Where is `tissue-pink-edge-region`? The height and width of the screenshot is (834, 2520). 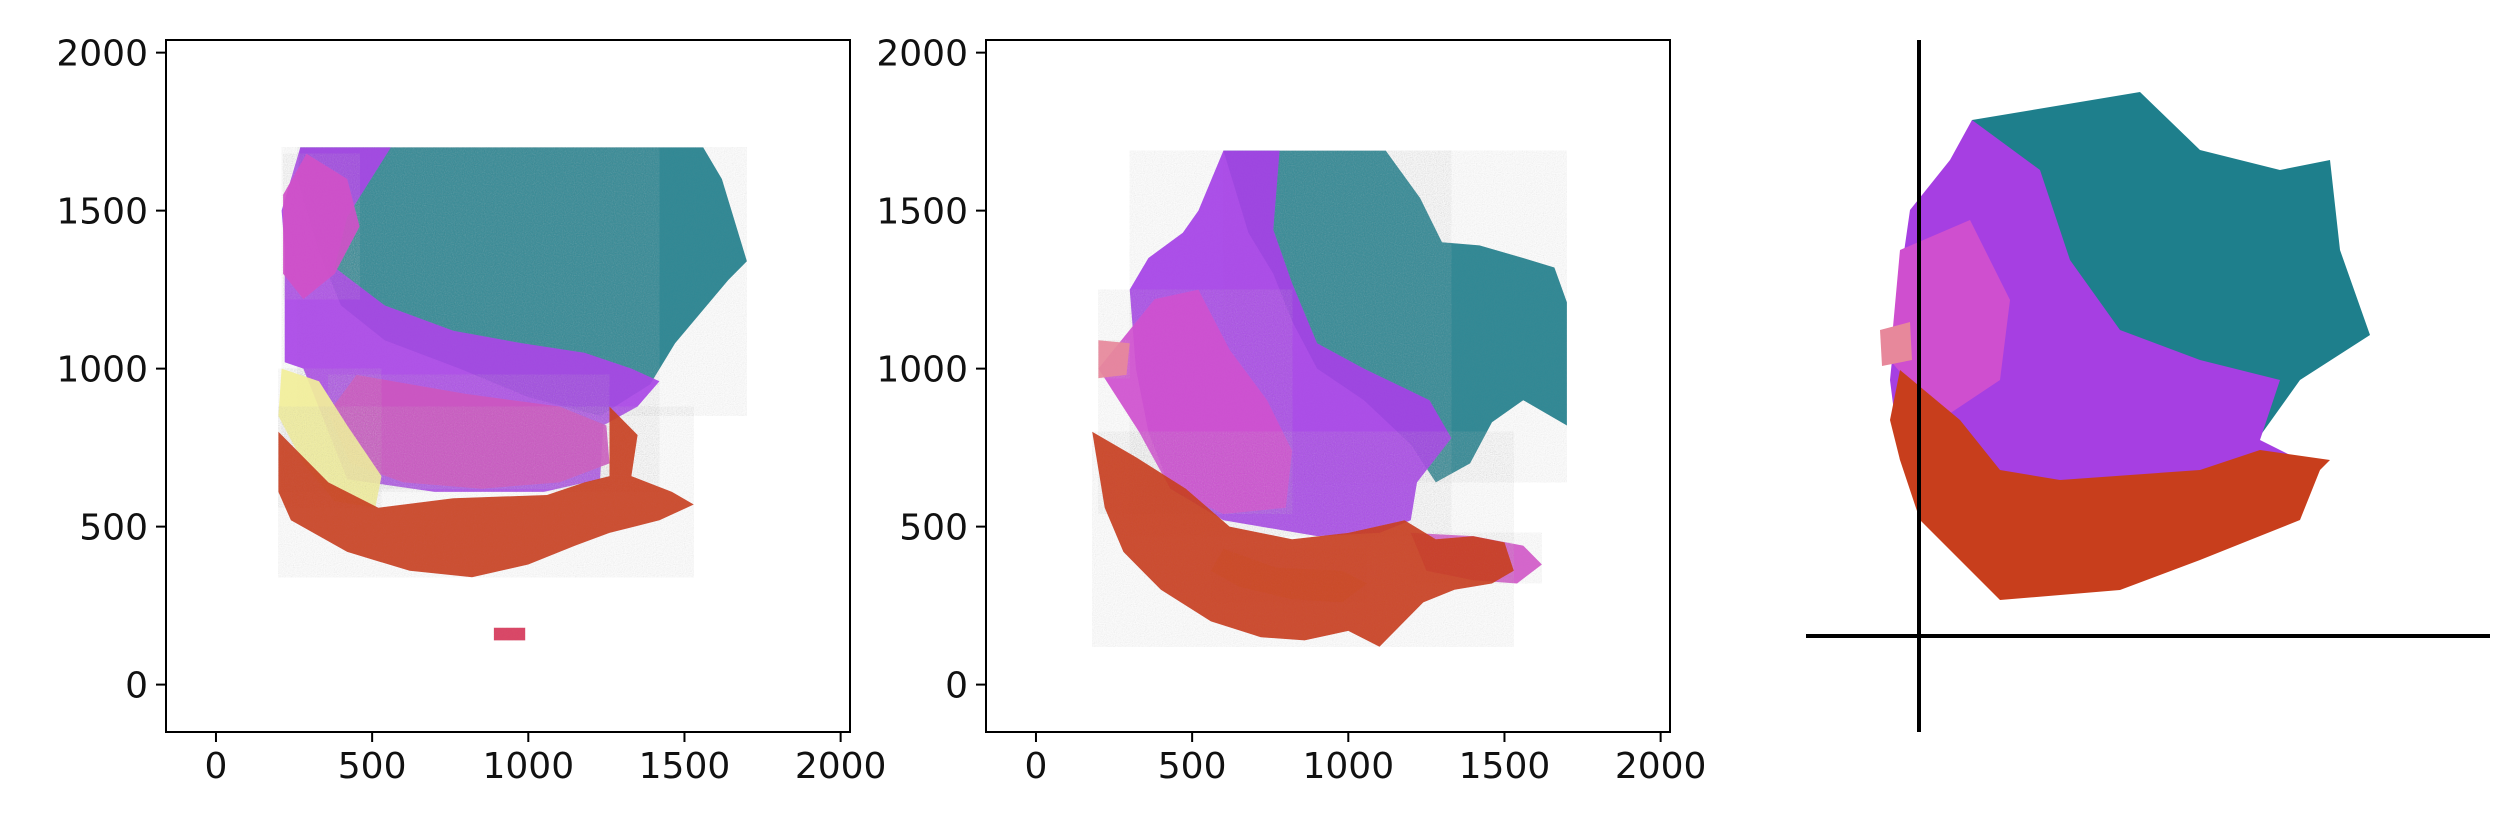 tissue-pink-edge-region is located at coordinates (1114, 359).